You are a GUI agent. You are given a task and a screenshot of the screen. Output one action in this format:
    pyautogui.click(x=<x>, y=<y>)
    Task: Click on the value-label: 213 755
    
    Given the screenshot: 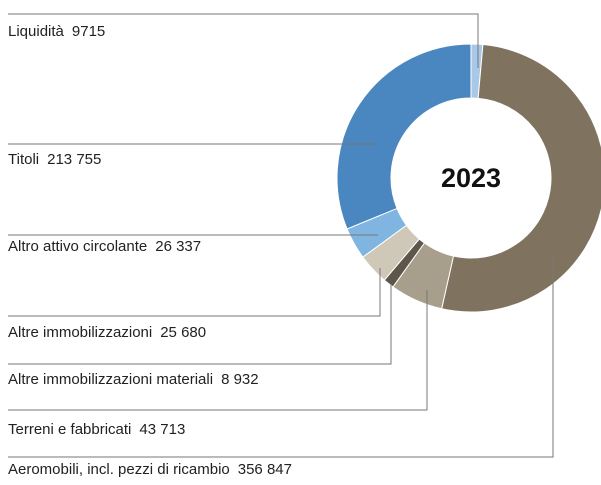 What is the action you would take?
    pyautogui.click(x=74, y=159)
    